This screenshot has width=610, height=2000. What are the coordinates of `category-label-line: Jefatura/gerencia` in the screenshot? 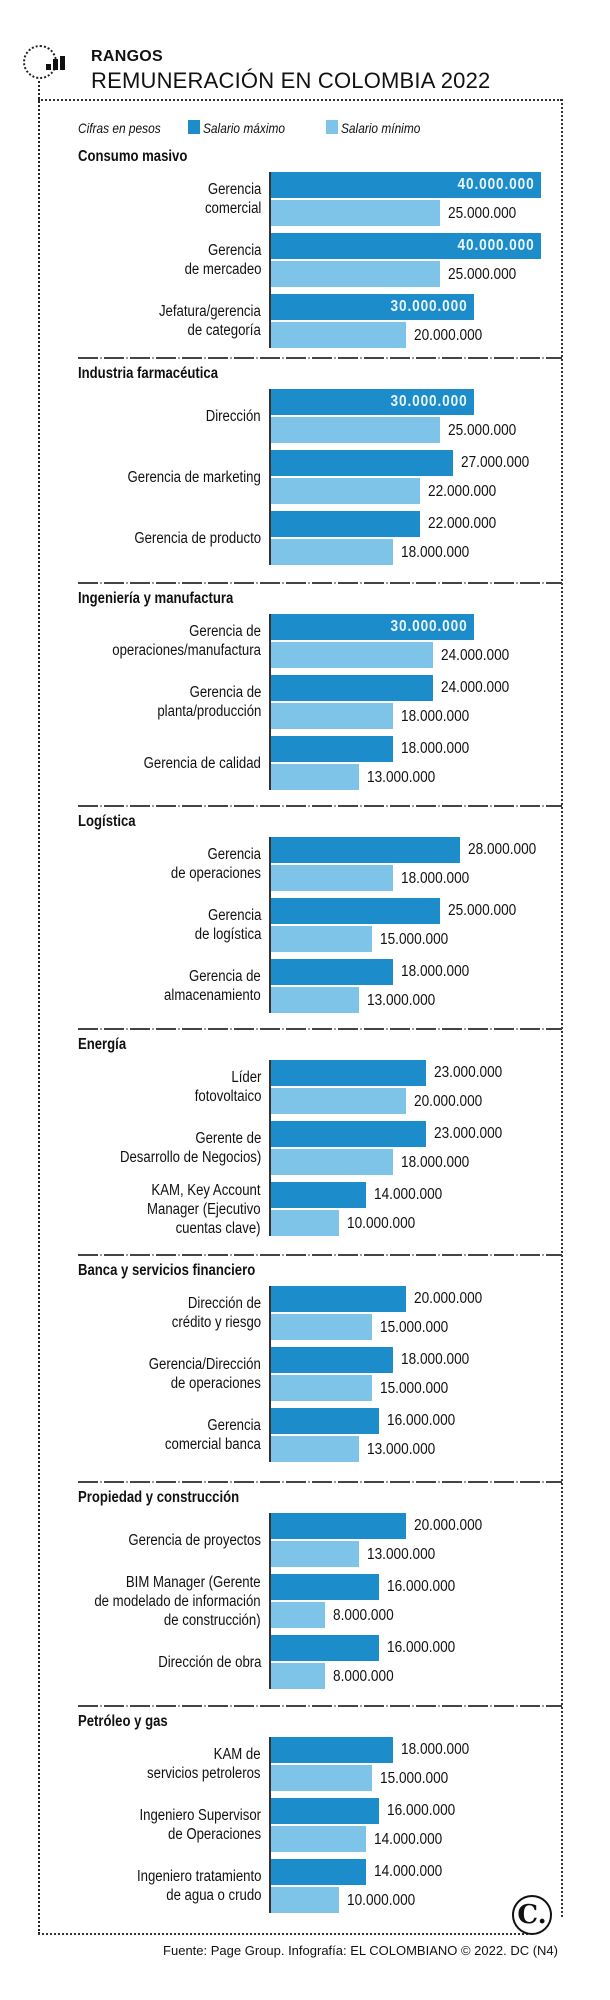 It's located at (210, 311).